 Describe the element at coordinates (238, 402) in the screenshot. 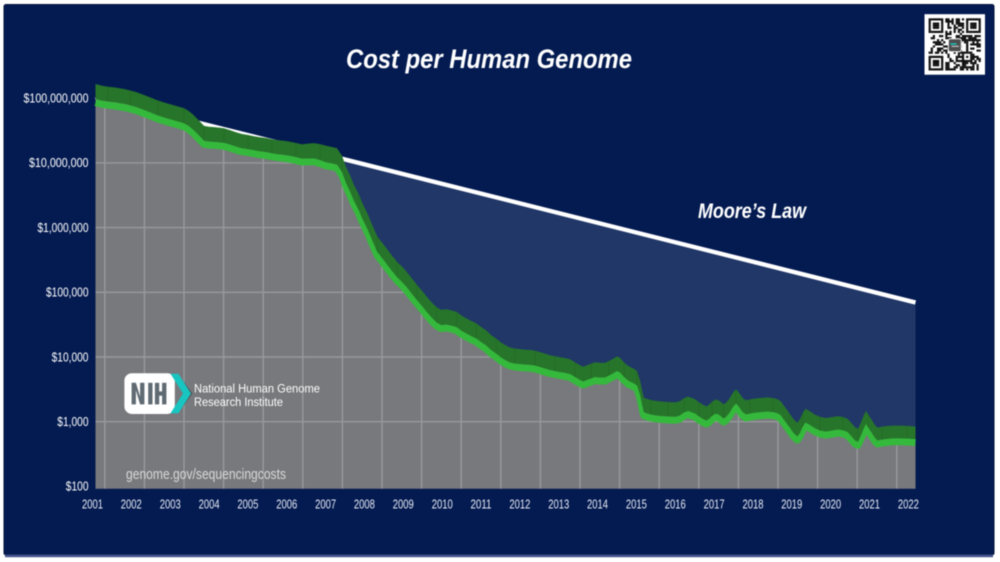

I see `svg-text: Research Institute` at that location.